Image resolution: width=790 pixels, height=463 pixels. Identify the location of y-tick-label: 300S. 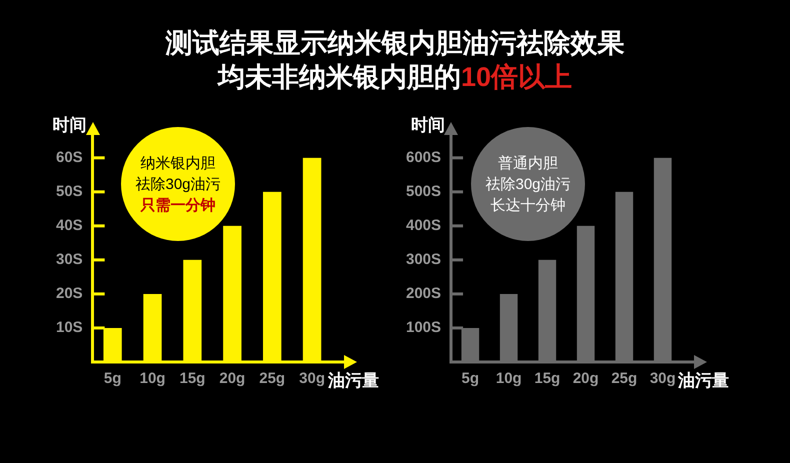
(424, 259).